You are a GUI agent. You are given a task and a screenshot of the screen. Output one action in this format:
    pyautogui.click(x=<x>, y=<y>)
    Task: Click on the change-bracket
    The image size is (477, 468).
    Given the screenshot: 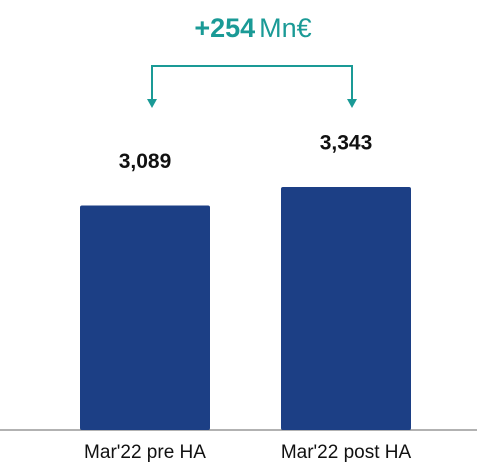 What is the action you would take?
    pyautogui.click(x=252, y=82)
    